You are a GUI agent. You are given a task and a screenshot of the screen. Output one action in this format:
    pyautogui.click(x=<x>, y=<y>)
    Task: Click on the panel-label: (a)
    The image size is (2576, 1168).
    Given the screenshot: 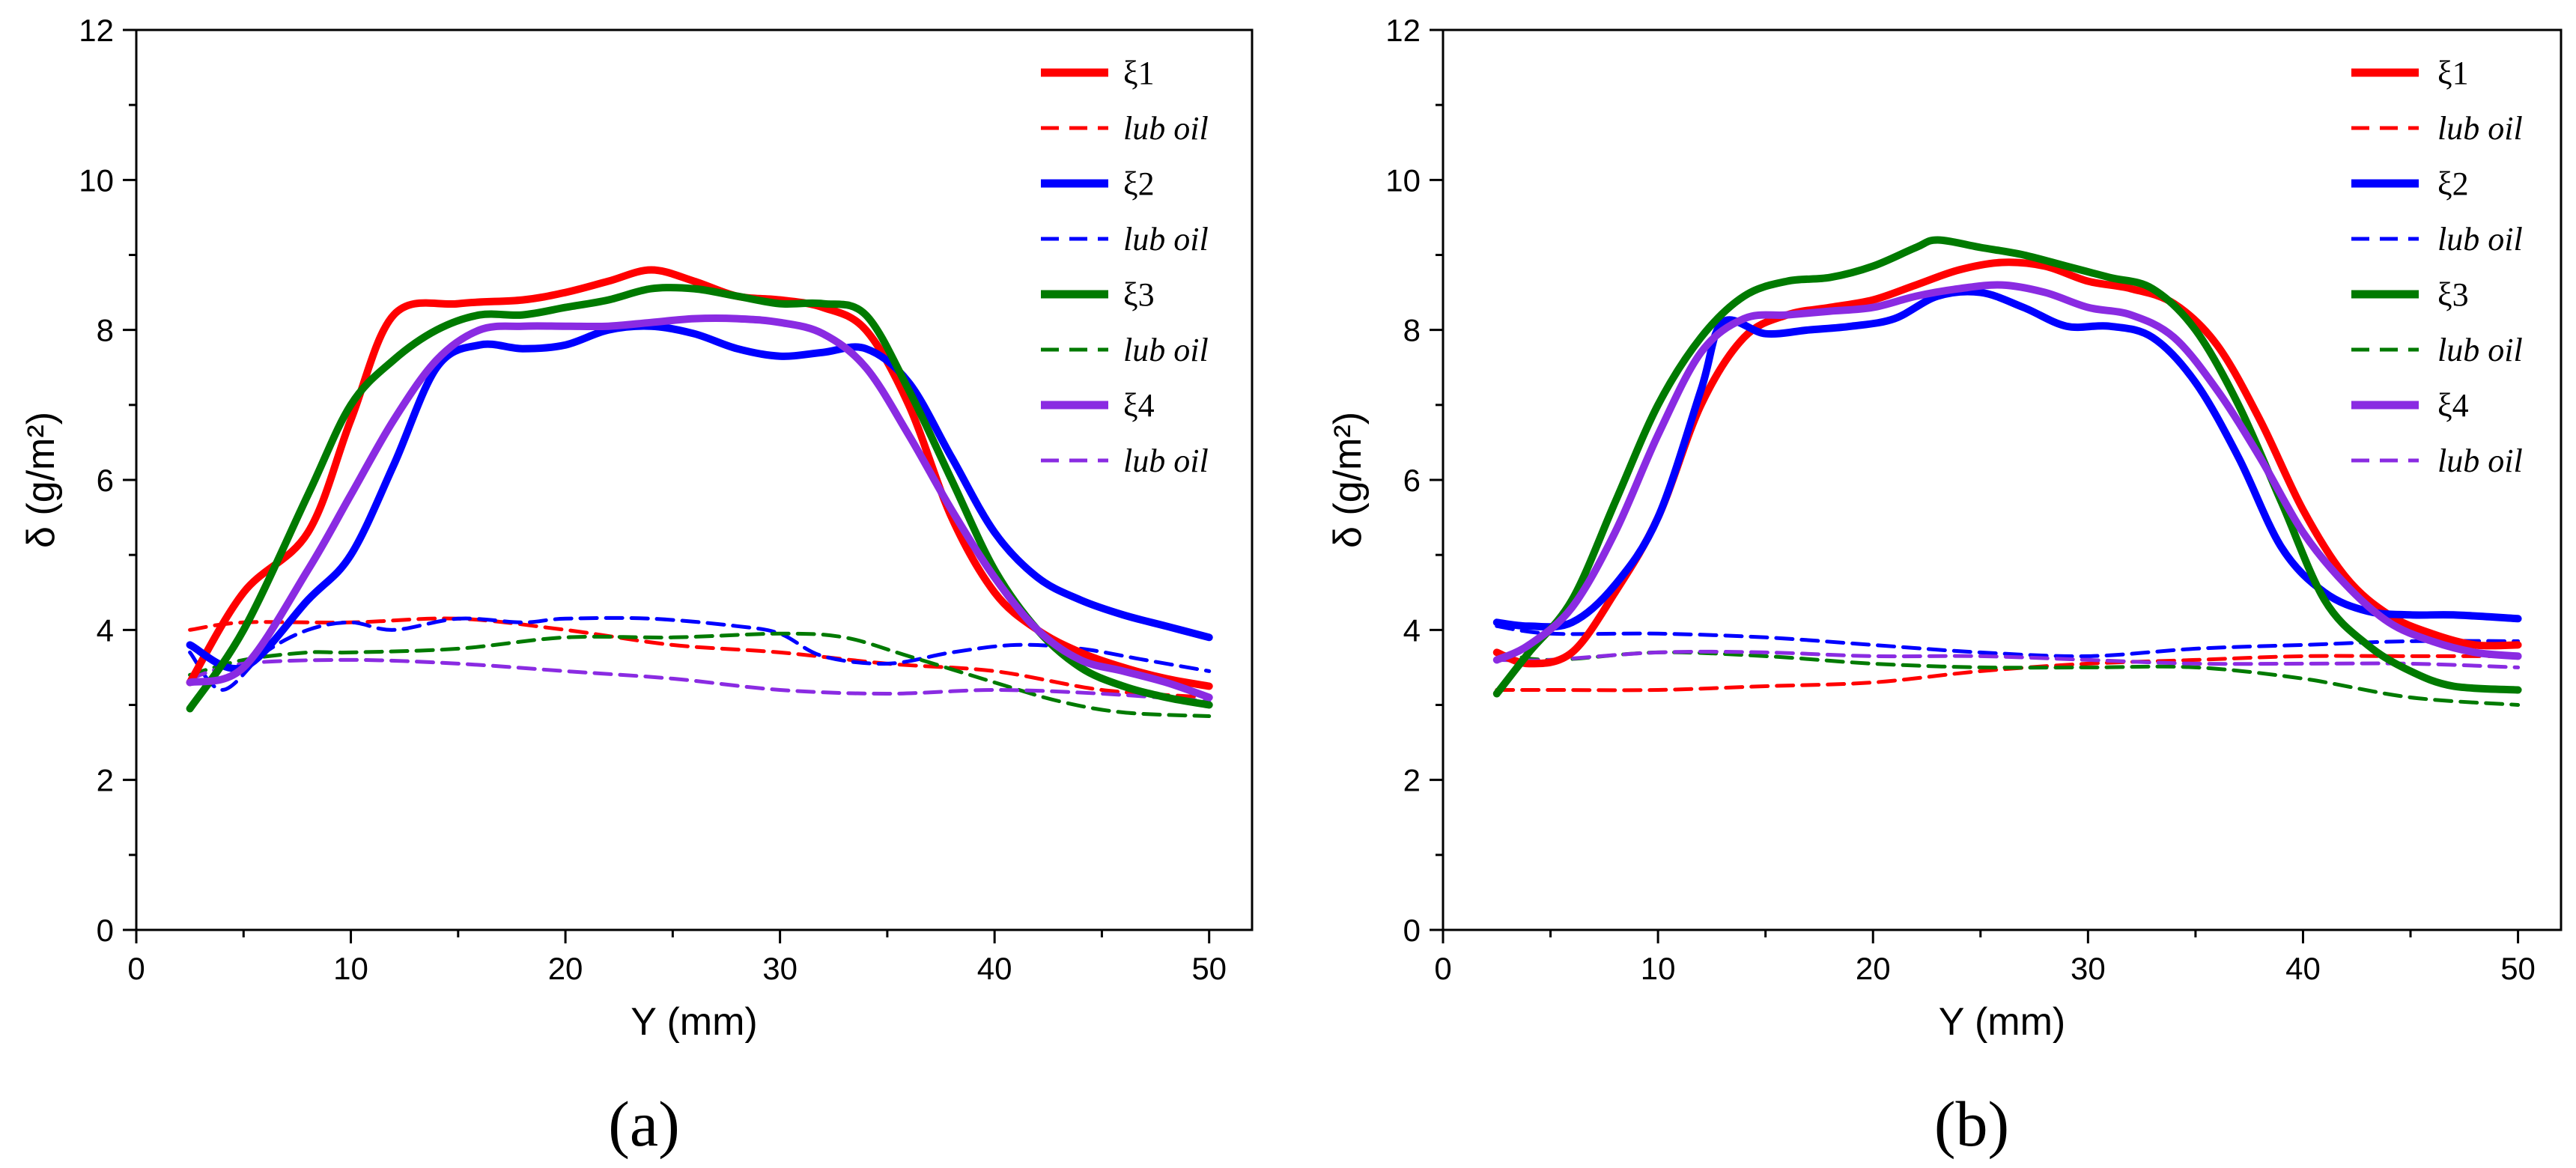 What is the action you would take?
    pyautogui.click(x=643, y=1124)
    